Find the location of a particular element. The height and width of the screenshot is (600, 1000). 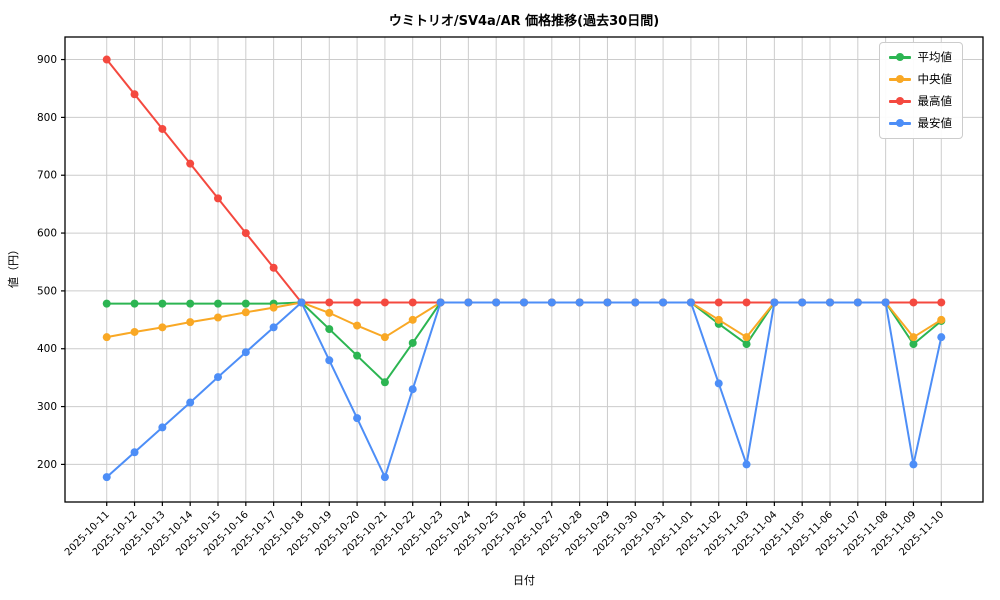

median-legend-swatch is located at coordinates (899, 79).